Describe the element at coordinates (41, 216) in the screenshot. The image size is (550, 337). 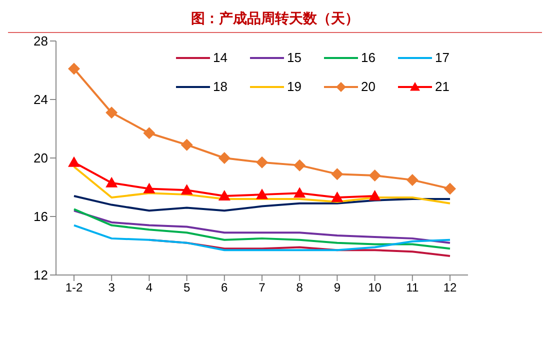
I see `y-tick-label: 16` at that location.